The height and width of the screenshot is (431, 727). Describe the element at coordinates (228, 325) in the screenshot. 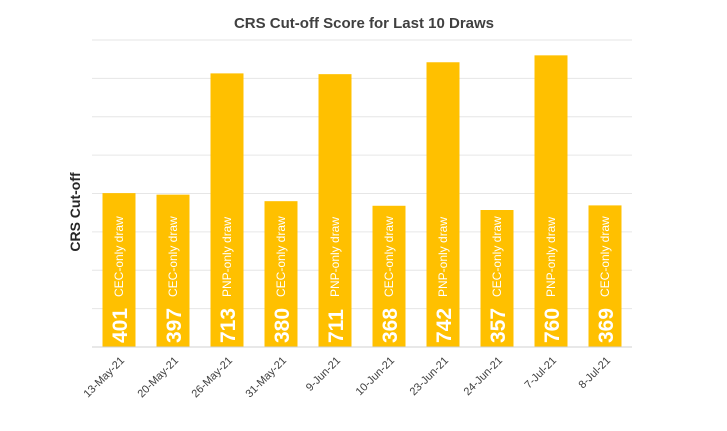

I see `value-label: 713` at that location.